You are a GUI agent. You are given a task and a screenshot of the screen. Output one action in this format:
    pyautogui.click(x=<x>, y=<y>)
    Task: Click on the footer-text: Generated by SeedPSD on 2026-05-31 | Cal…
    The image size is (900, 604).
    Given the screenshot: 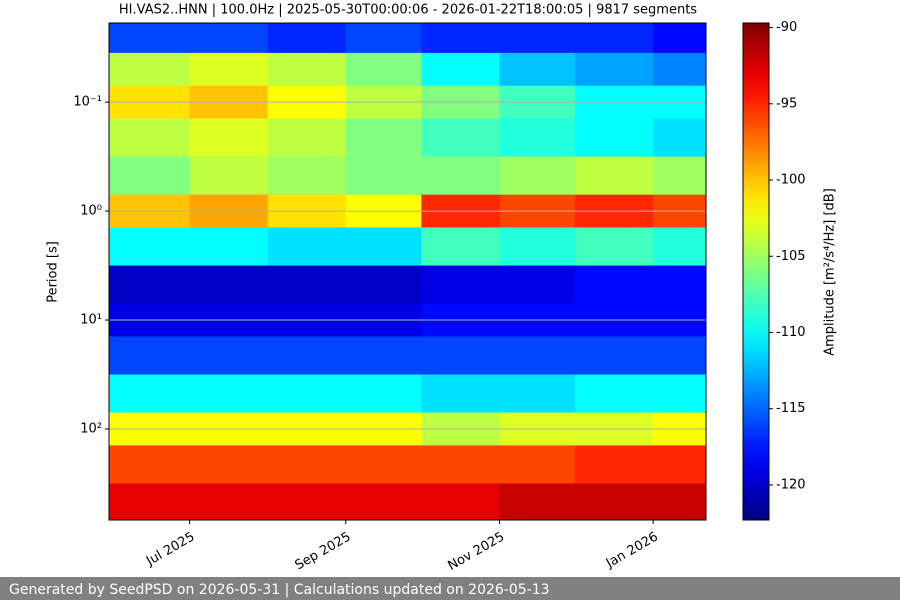 What is the action you would take?
    pyautogui.click(x=279, y=590)
    